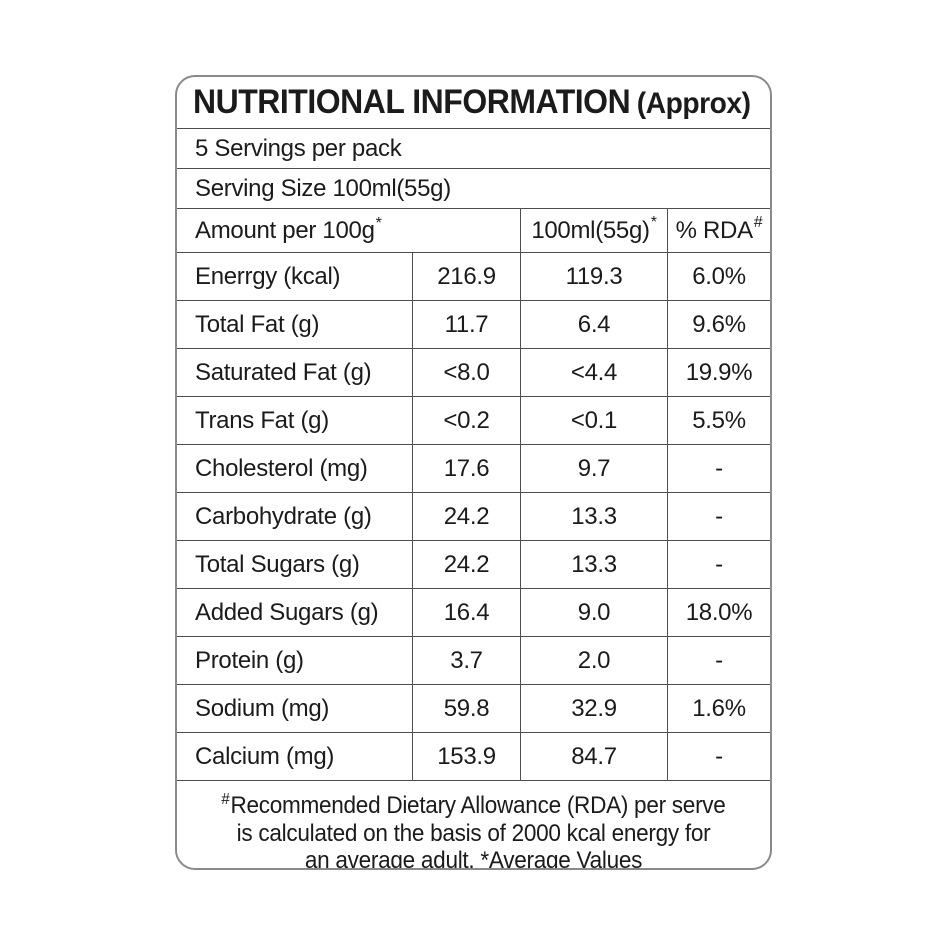  I want to click on table-row: Enerrgy (kcal) 216.9 119.3 6.0%, so click(473, 277).